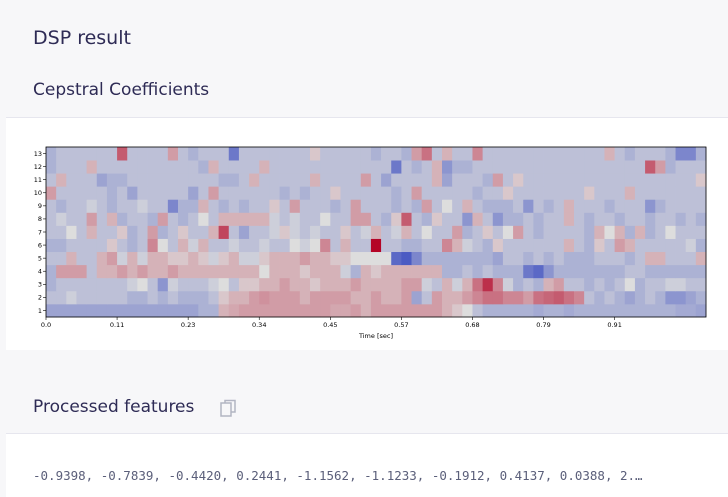 This screenshot has height=497, width=728. I want to click on x-tick-label: 0.0, so click(46, 325).